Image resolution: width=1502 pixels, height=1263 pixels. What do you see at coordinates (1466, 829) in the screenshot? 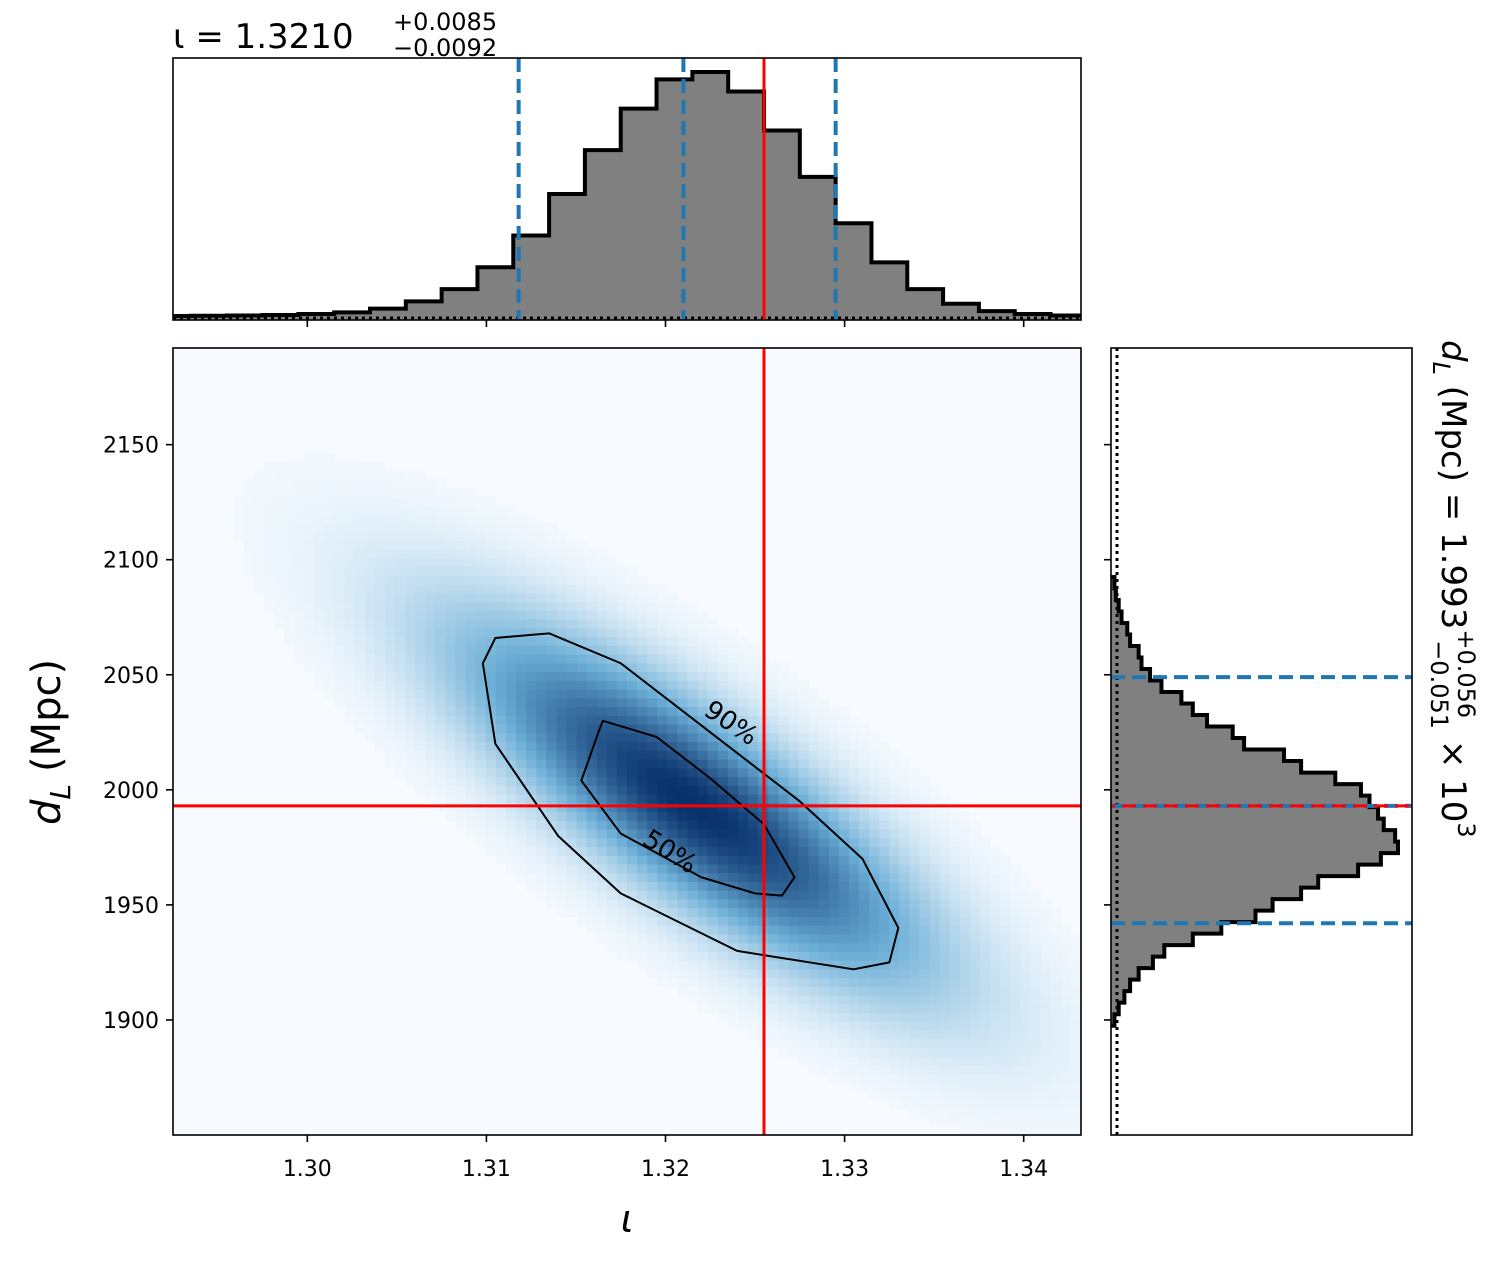
I see `right-title-exponent: 3` at bounding box center [1466, 829].